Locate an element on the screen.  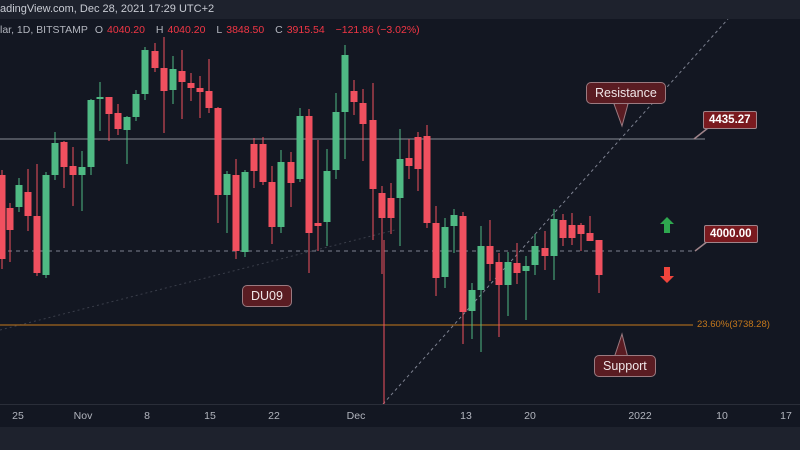
arrow-down-icon is located at coordinates (667, 275).